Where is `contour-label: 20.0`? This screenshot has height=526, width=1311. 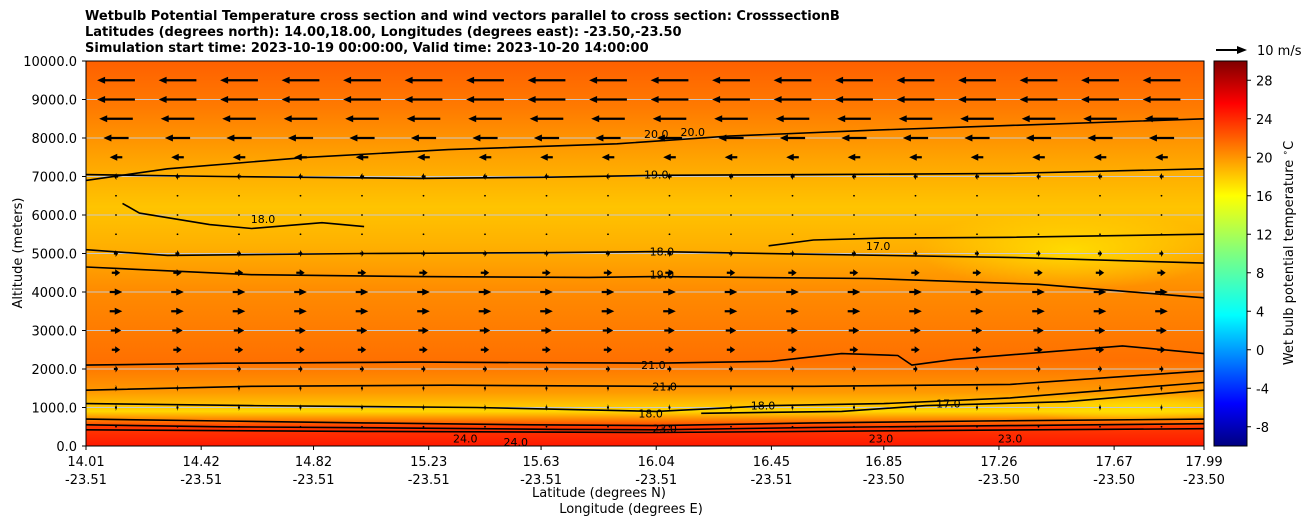 contour-label: 20.0 is located at coordinates (693, 132).